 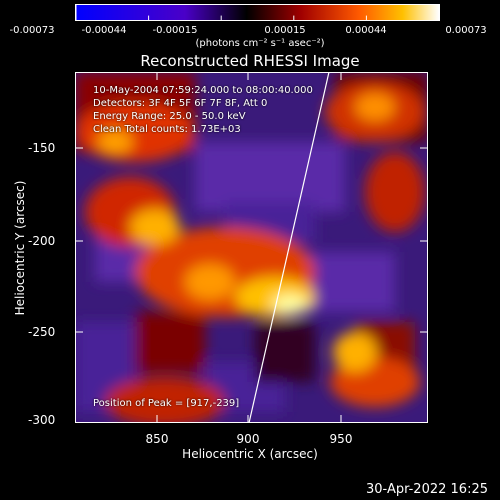 What do you see at coordinates (250, 454) in the screenshot?
I see `x-axis-label: Heliocentric X (arcsec)` at bounding box center [250, 454].